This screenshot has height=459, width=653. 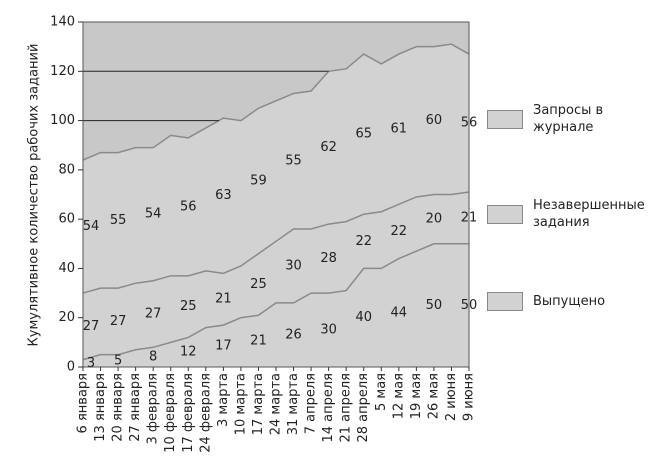 What do you see at coordinates (363, 317) in the screenshot?
I see `data-label: 40` at bounding box center [363, 317].